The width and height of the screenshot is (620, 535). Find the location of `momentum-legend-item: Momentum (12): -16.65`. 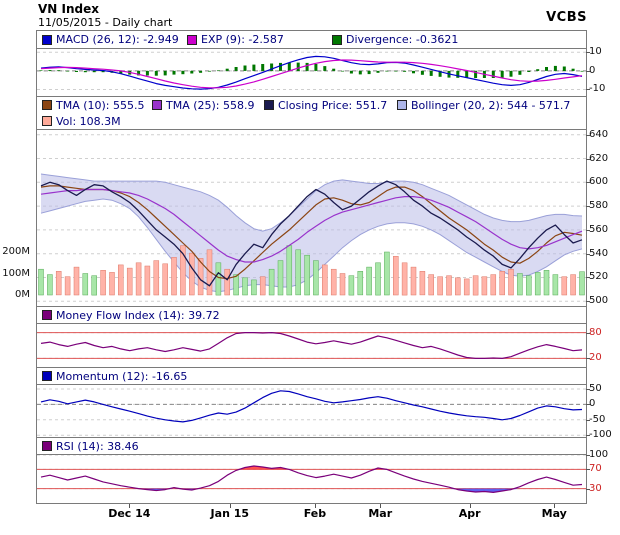

momentum-legend-item: Momentum (12): -16.65 is located at coordinates (114, 376).